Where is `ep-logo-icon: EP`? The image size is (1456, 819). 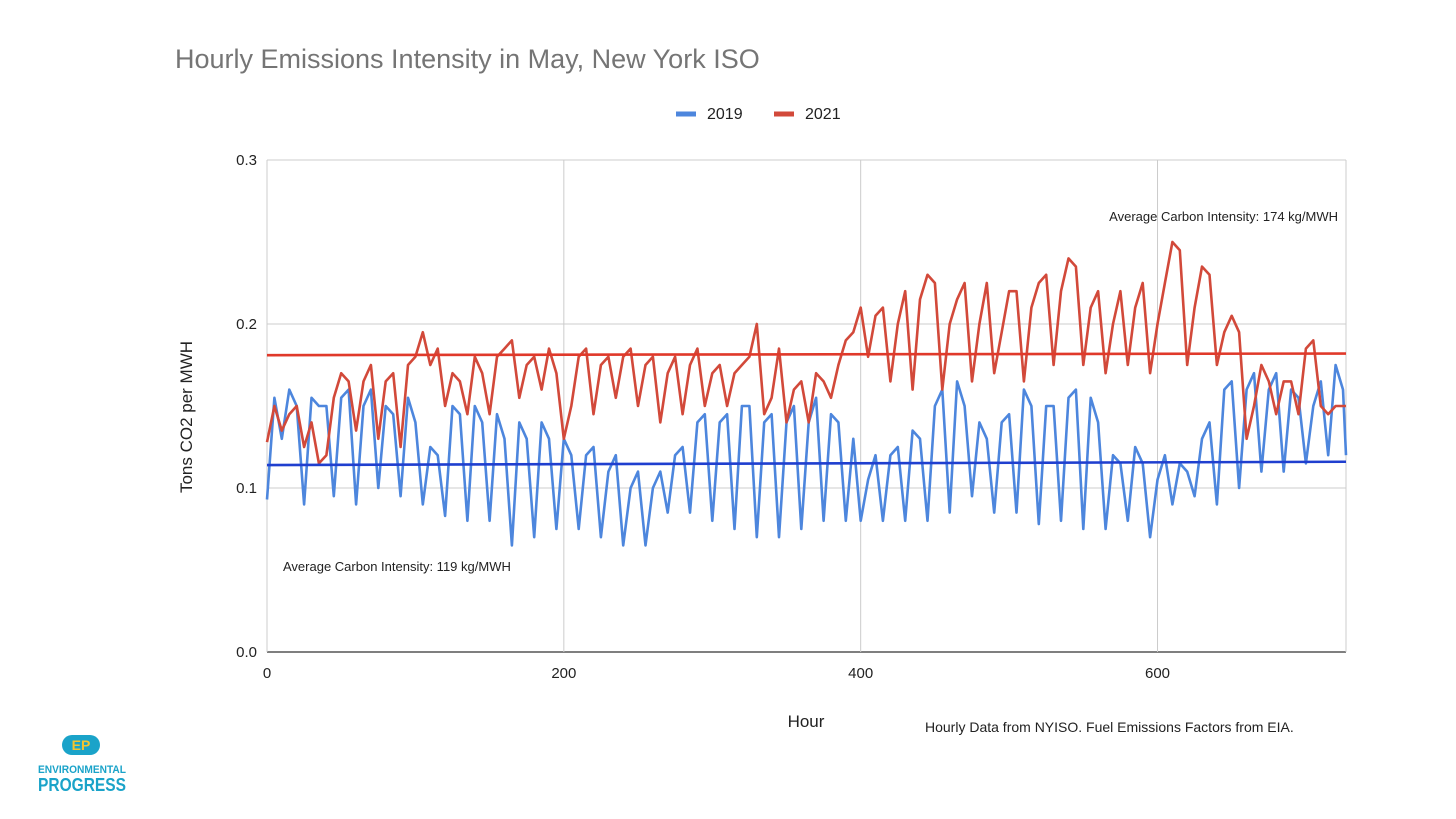 ep-logo-icon: EP is located at coordinates (81, 745).